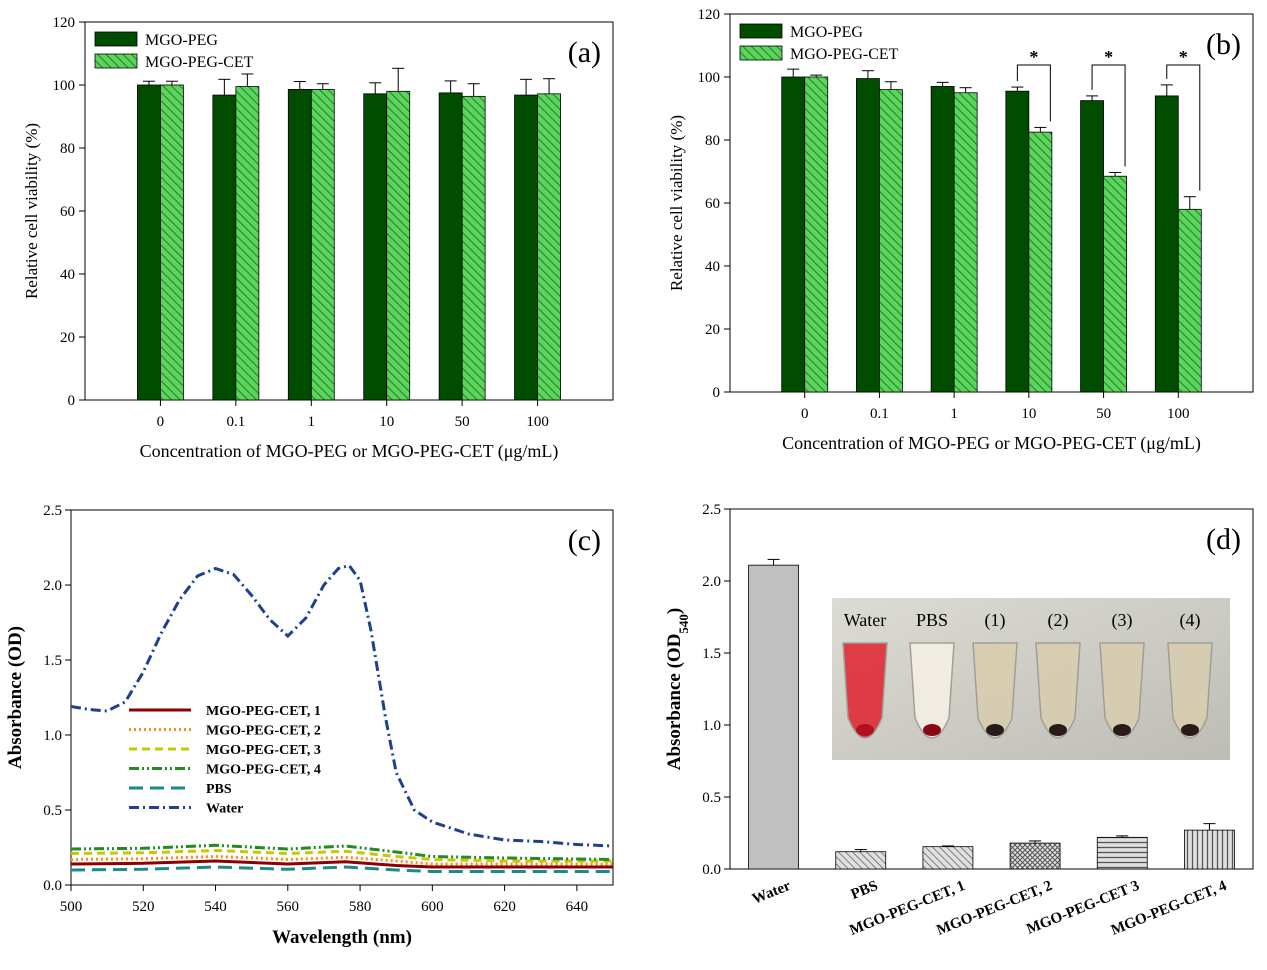 The height and width of the screenshot is (970, 1267). I want to click on y-tick-label: 20, so click(67, 338).